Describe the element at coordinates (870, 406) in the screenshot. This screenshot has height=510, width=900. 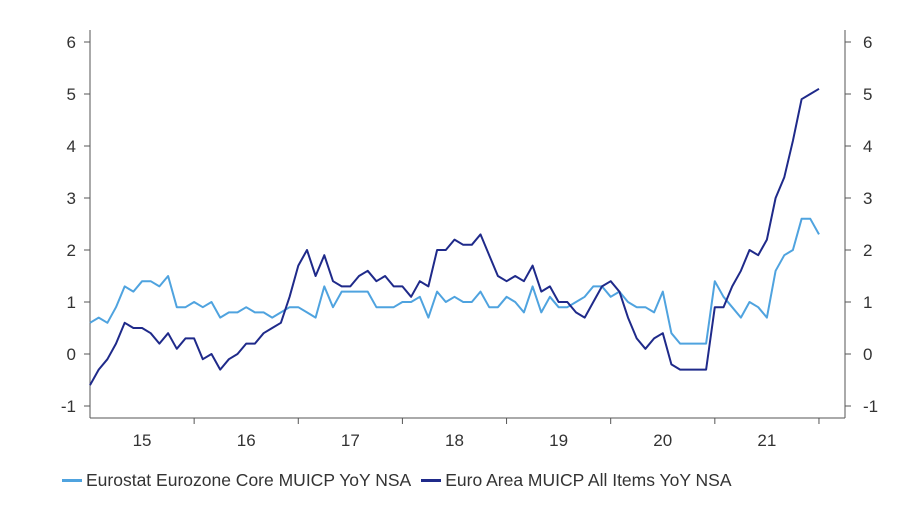
I see `y2-tick-label: -1` at that location.